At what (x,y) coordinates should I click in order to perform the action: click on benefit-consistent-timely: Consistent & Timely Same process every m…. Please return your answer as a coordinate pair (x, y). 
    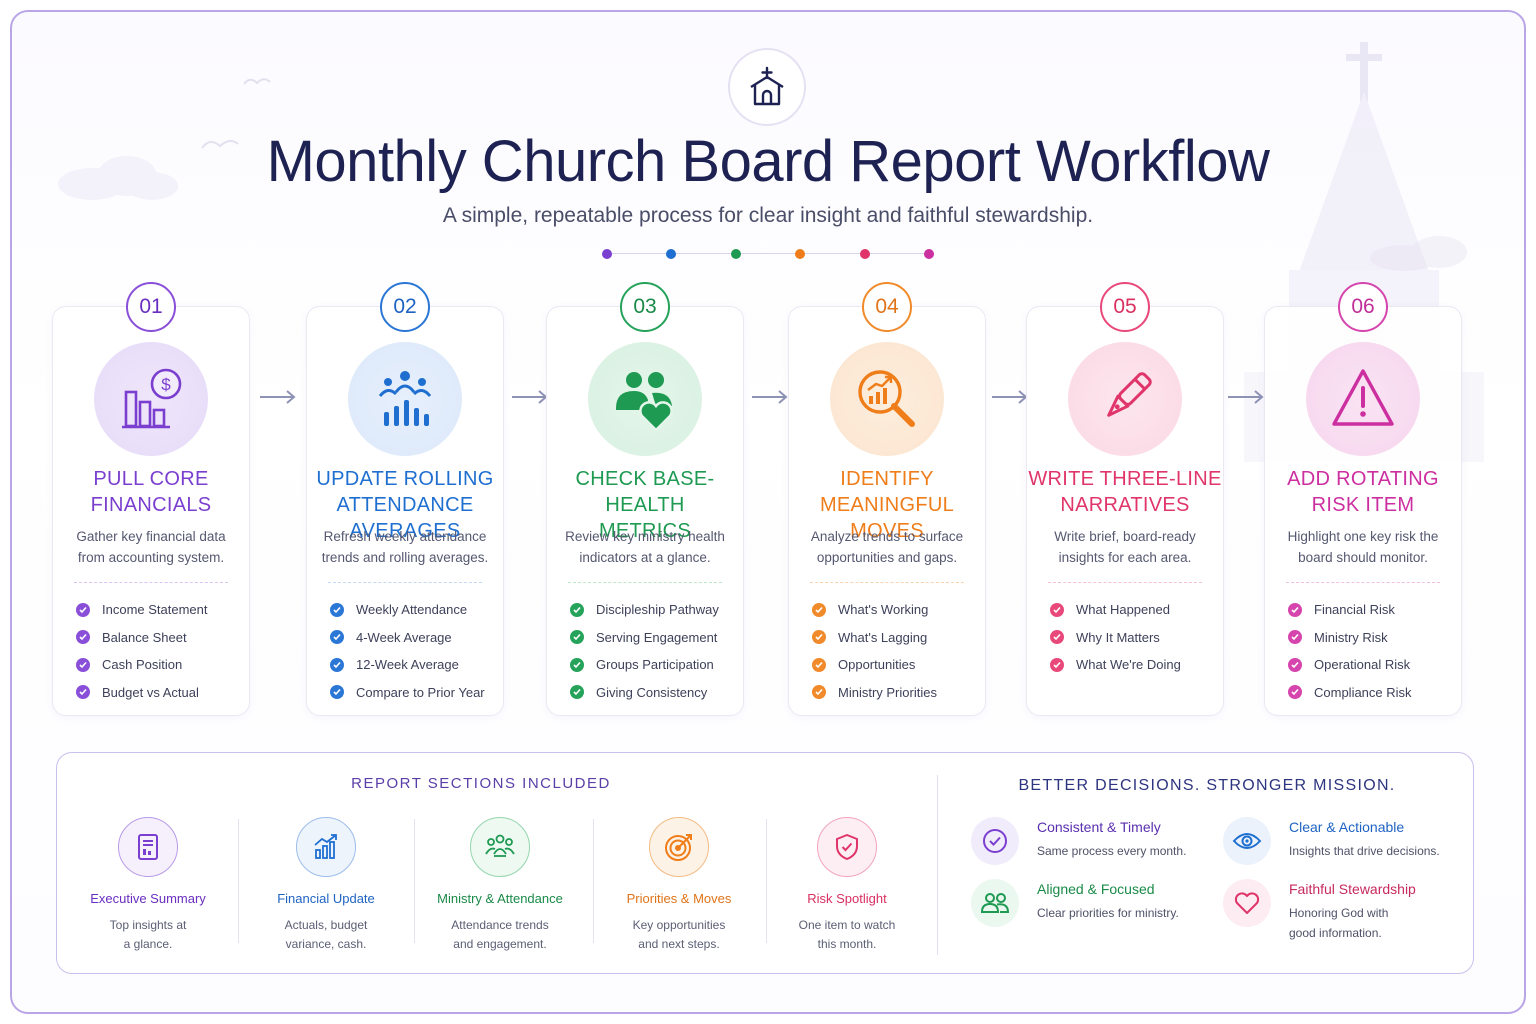
    Looking at the image, I should click on (1091, 845).